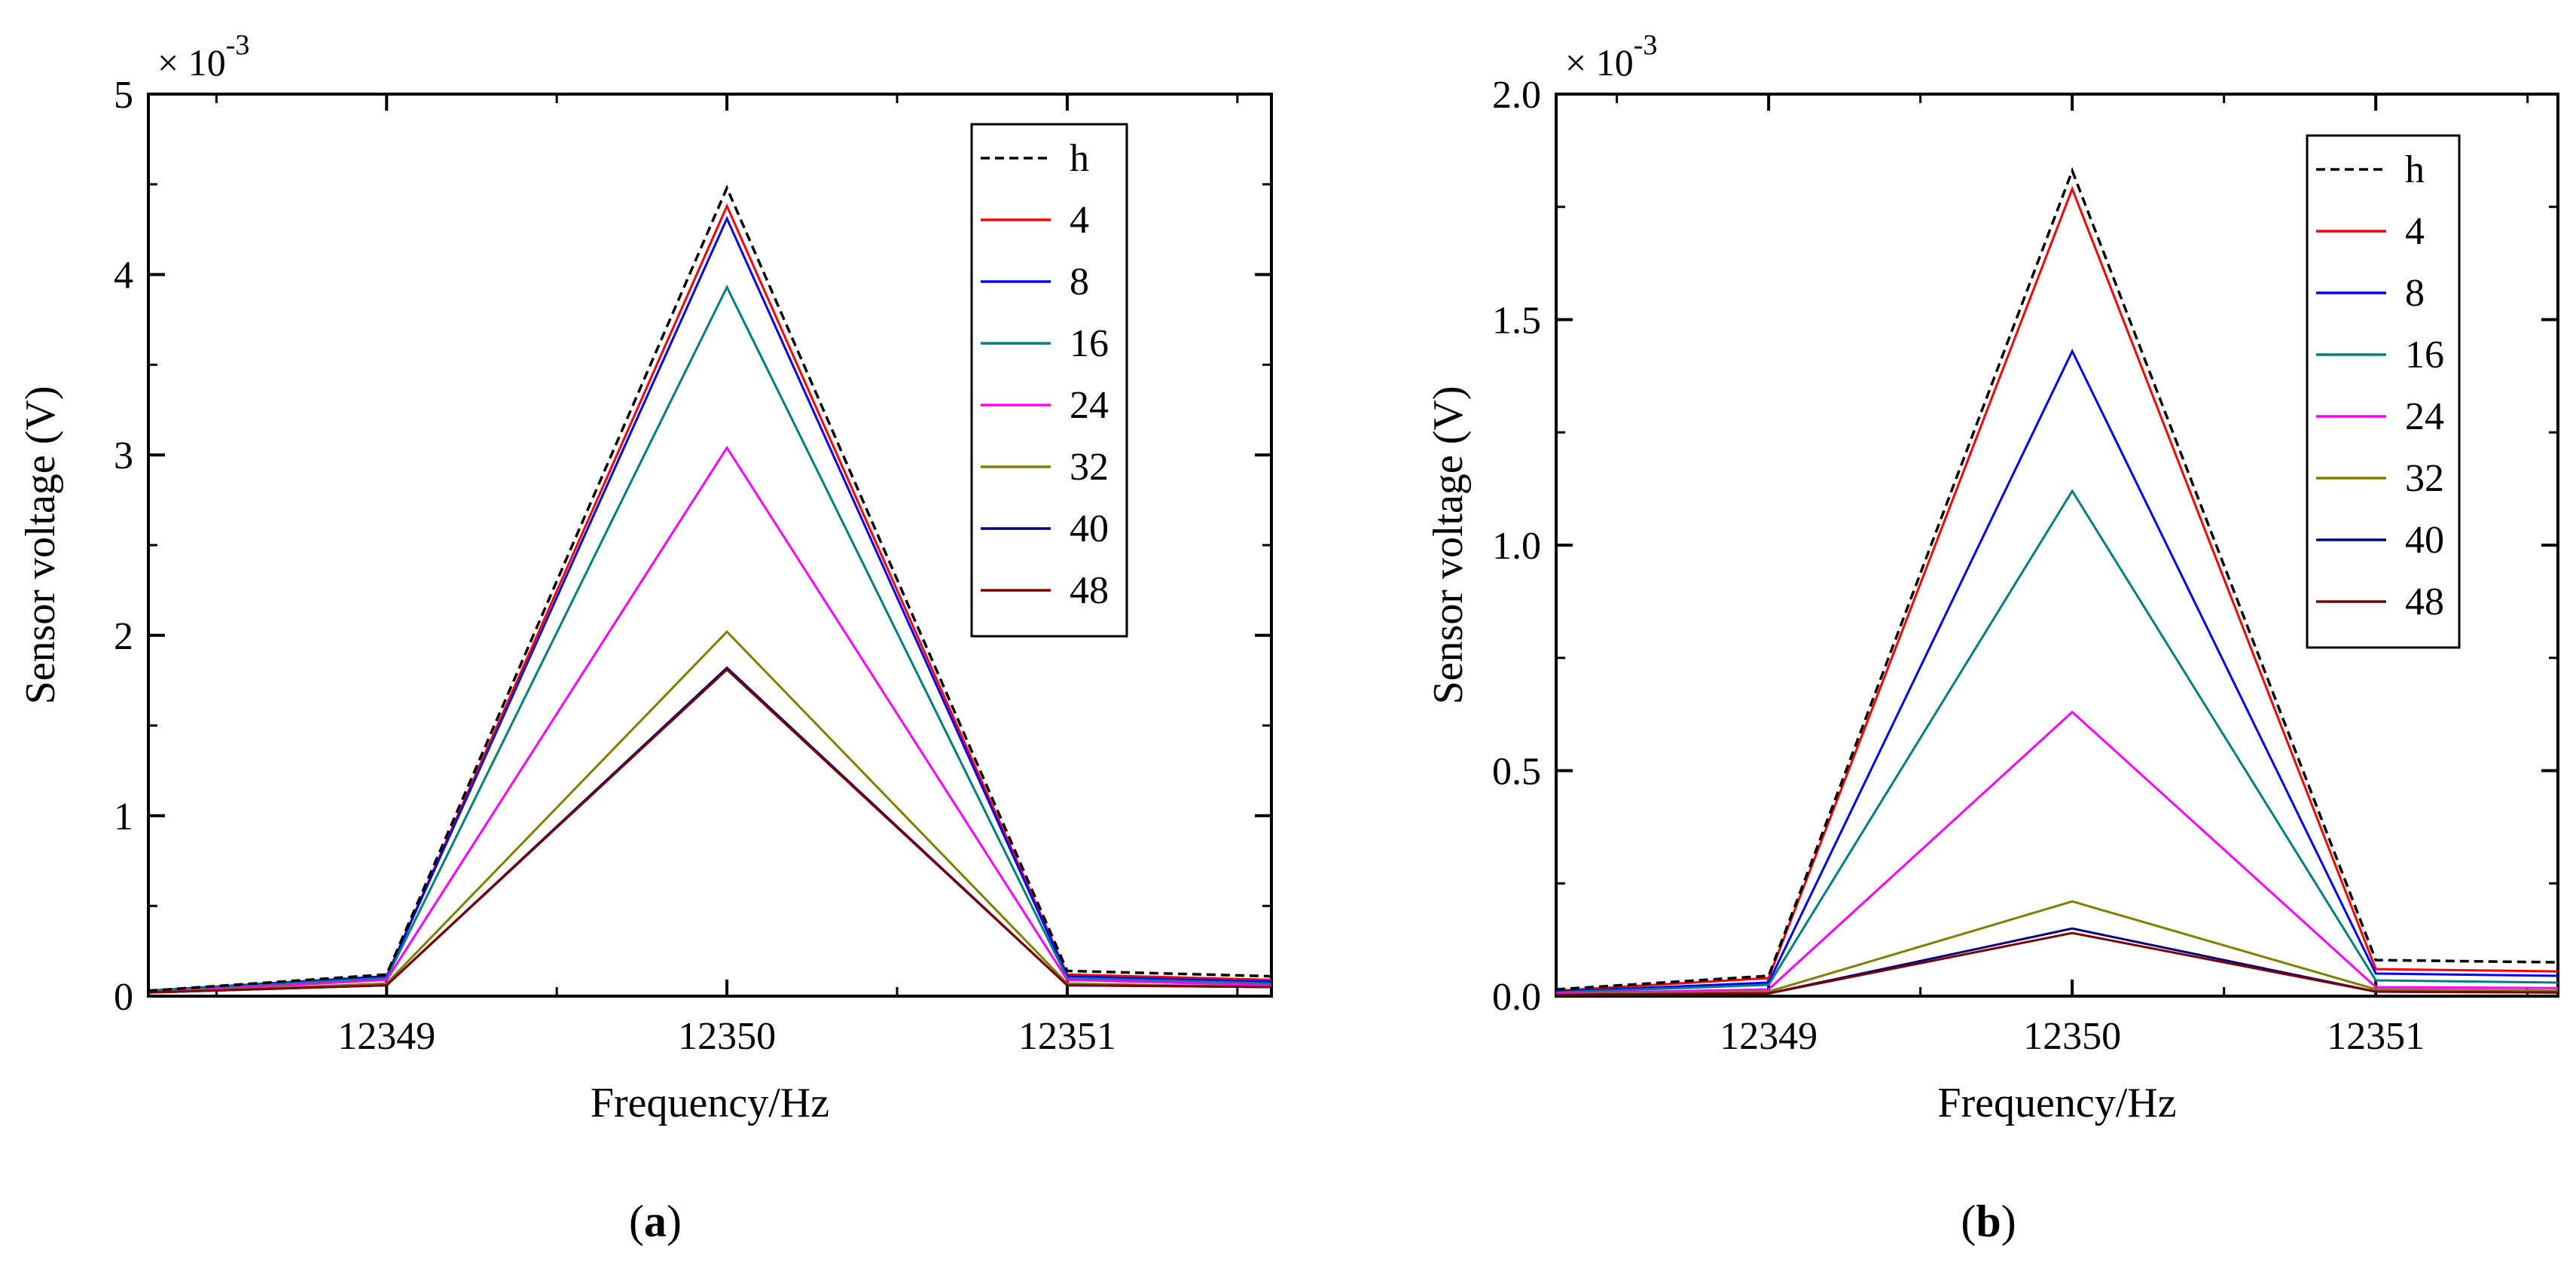 This screenshot has height=1280, width=2576. Describe the element at coordinates (1517, 772) in the screenshot. I see `y-tick-label: 0.5` at that location.